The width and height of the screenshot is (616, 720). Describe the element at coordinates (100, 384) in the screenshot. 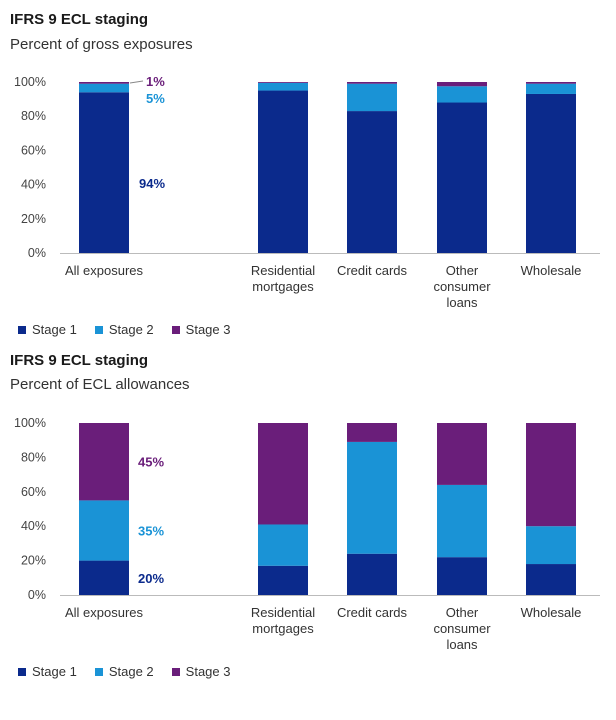

I see `chart-subtitle: Percent of ECL allowances` at that location.